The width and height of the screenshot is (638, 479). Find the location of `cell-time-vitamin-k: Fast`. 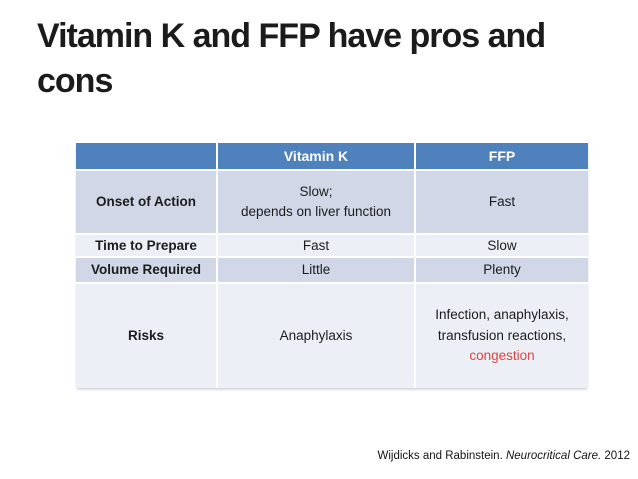

cell-time-vitamin-k: Fast is located at coordinates (316, 245).